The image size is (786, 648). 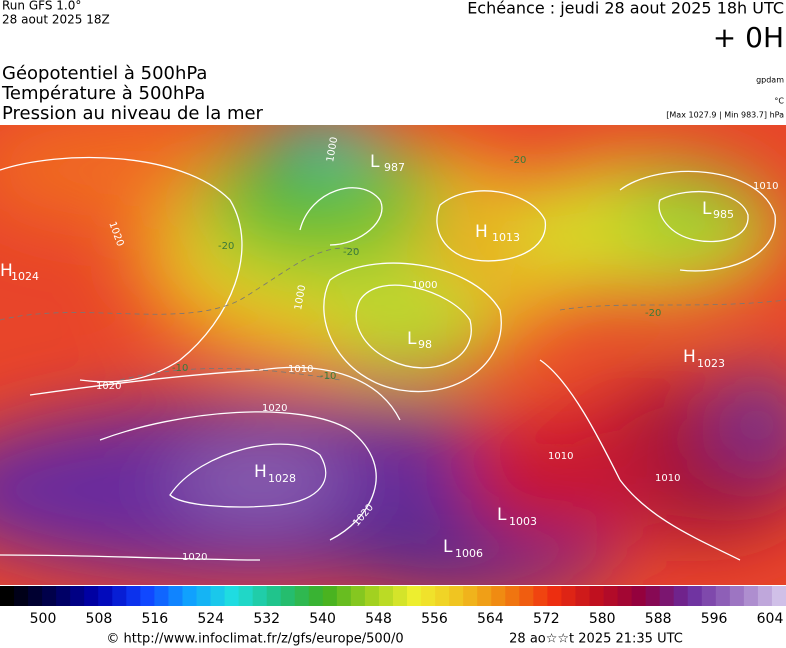 What do you see at coordinates (748, 37) in the screenshot?
I see `offset: + 0H` at bounding box center [748, 37].